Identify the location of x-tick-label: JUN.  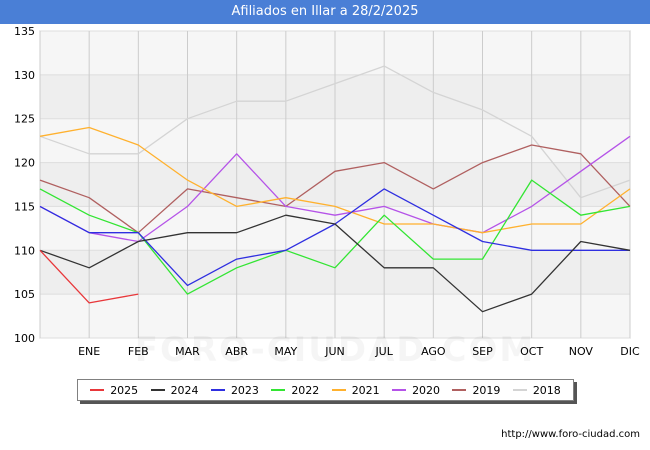
(334, 351).